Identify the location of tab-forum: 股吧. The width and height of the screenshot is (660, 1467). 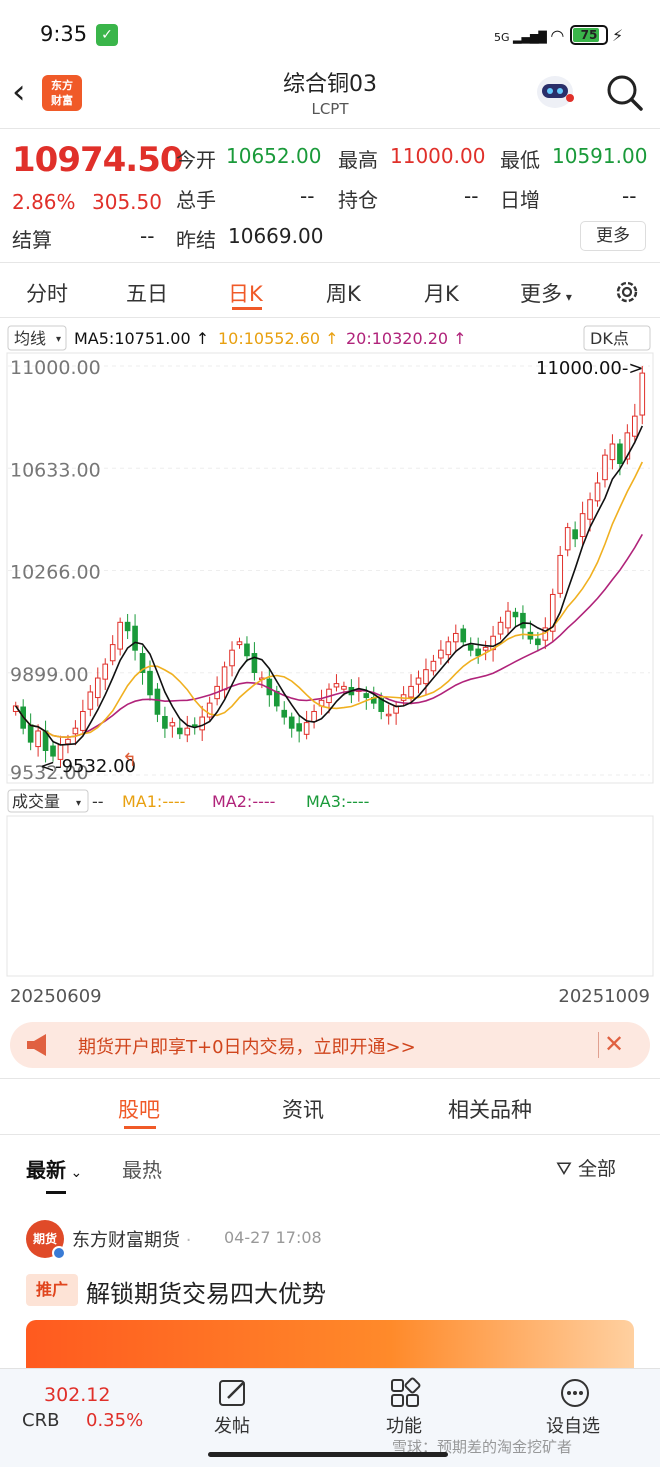
(139, 1110).